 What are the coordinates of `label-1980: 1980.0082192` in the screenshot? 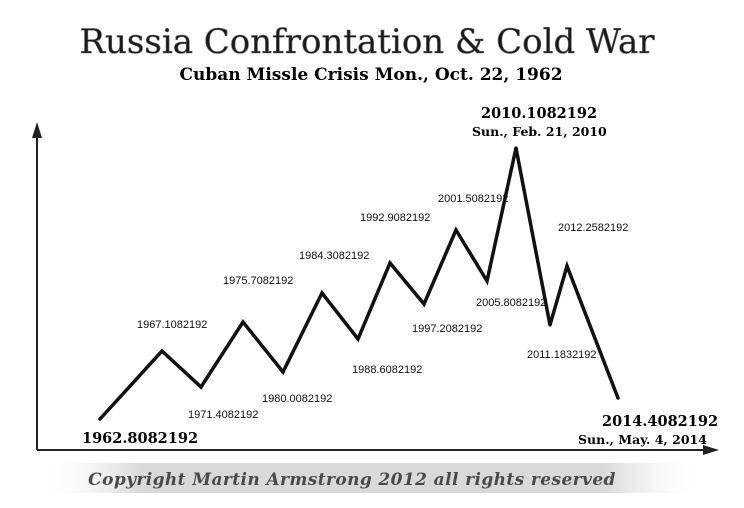 It's located at (297, 399).